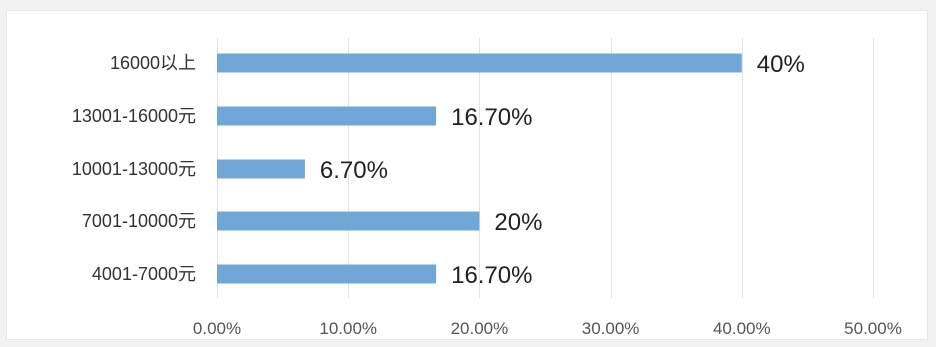 This screenshot has height=347, width=936. Describe the element at coordinates (781, 64) in the screenshot. I see `data-label-0: 40%` at that location.